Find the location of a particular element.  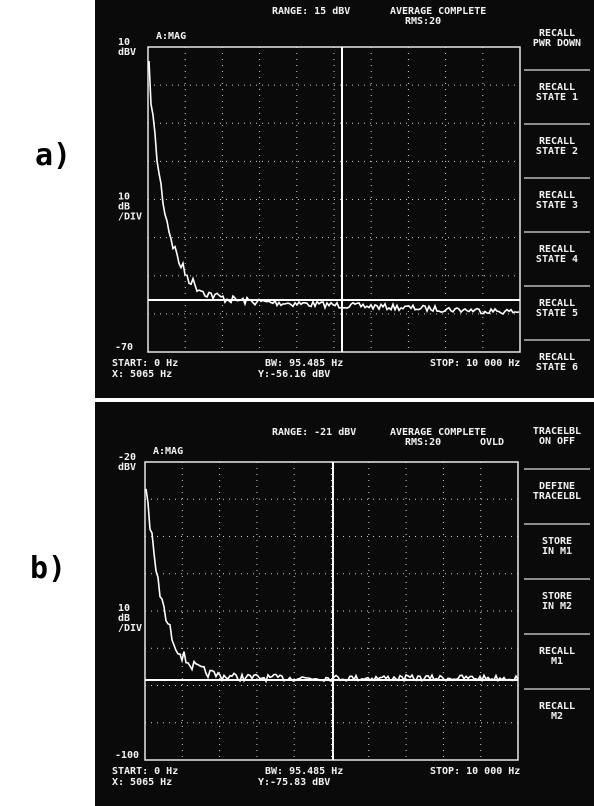

panel-label: b) is located at coordinates (48, 568).